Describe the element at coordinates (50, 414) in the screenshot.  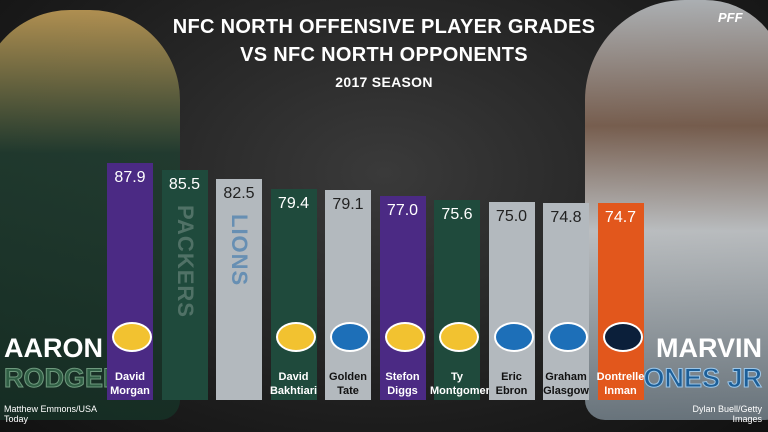
I see `photo-credit: Matthew Emmons/USA Today` at that location.